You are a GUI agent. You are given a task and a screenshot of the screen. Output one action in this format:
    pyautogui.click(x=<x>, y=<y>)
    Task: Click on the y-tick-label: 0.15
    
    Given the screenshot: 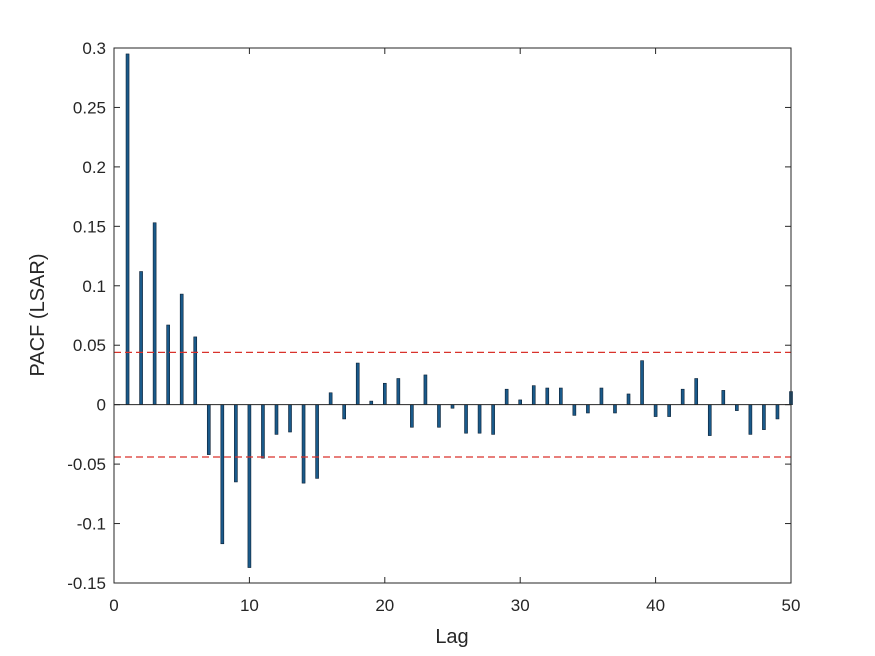 What is the action you would take?
    pyautogui.click(x=89, y=226)
    